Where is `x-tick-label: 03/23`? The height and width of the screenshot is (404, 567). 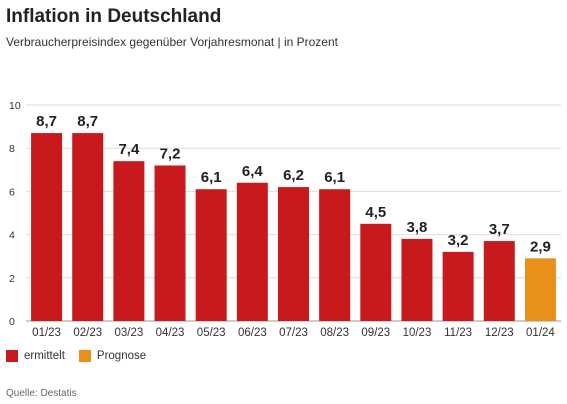
x-tick-label: 03/23 is located at coordinates (128, 333).